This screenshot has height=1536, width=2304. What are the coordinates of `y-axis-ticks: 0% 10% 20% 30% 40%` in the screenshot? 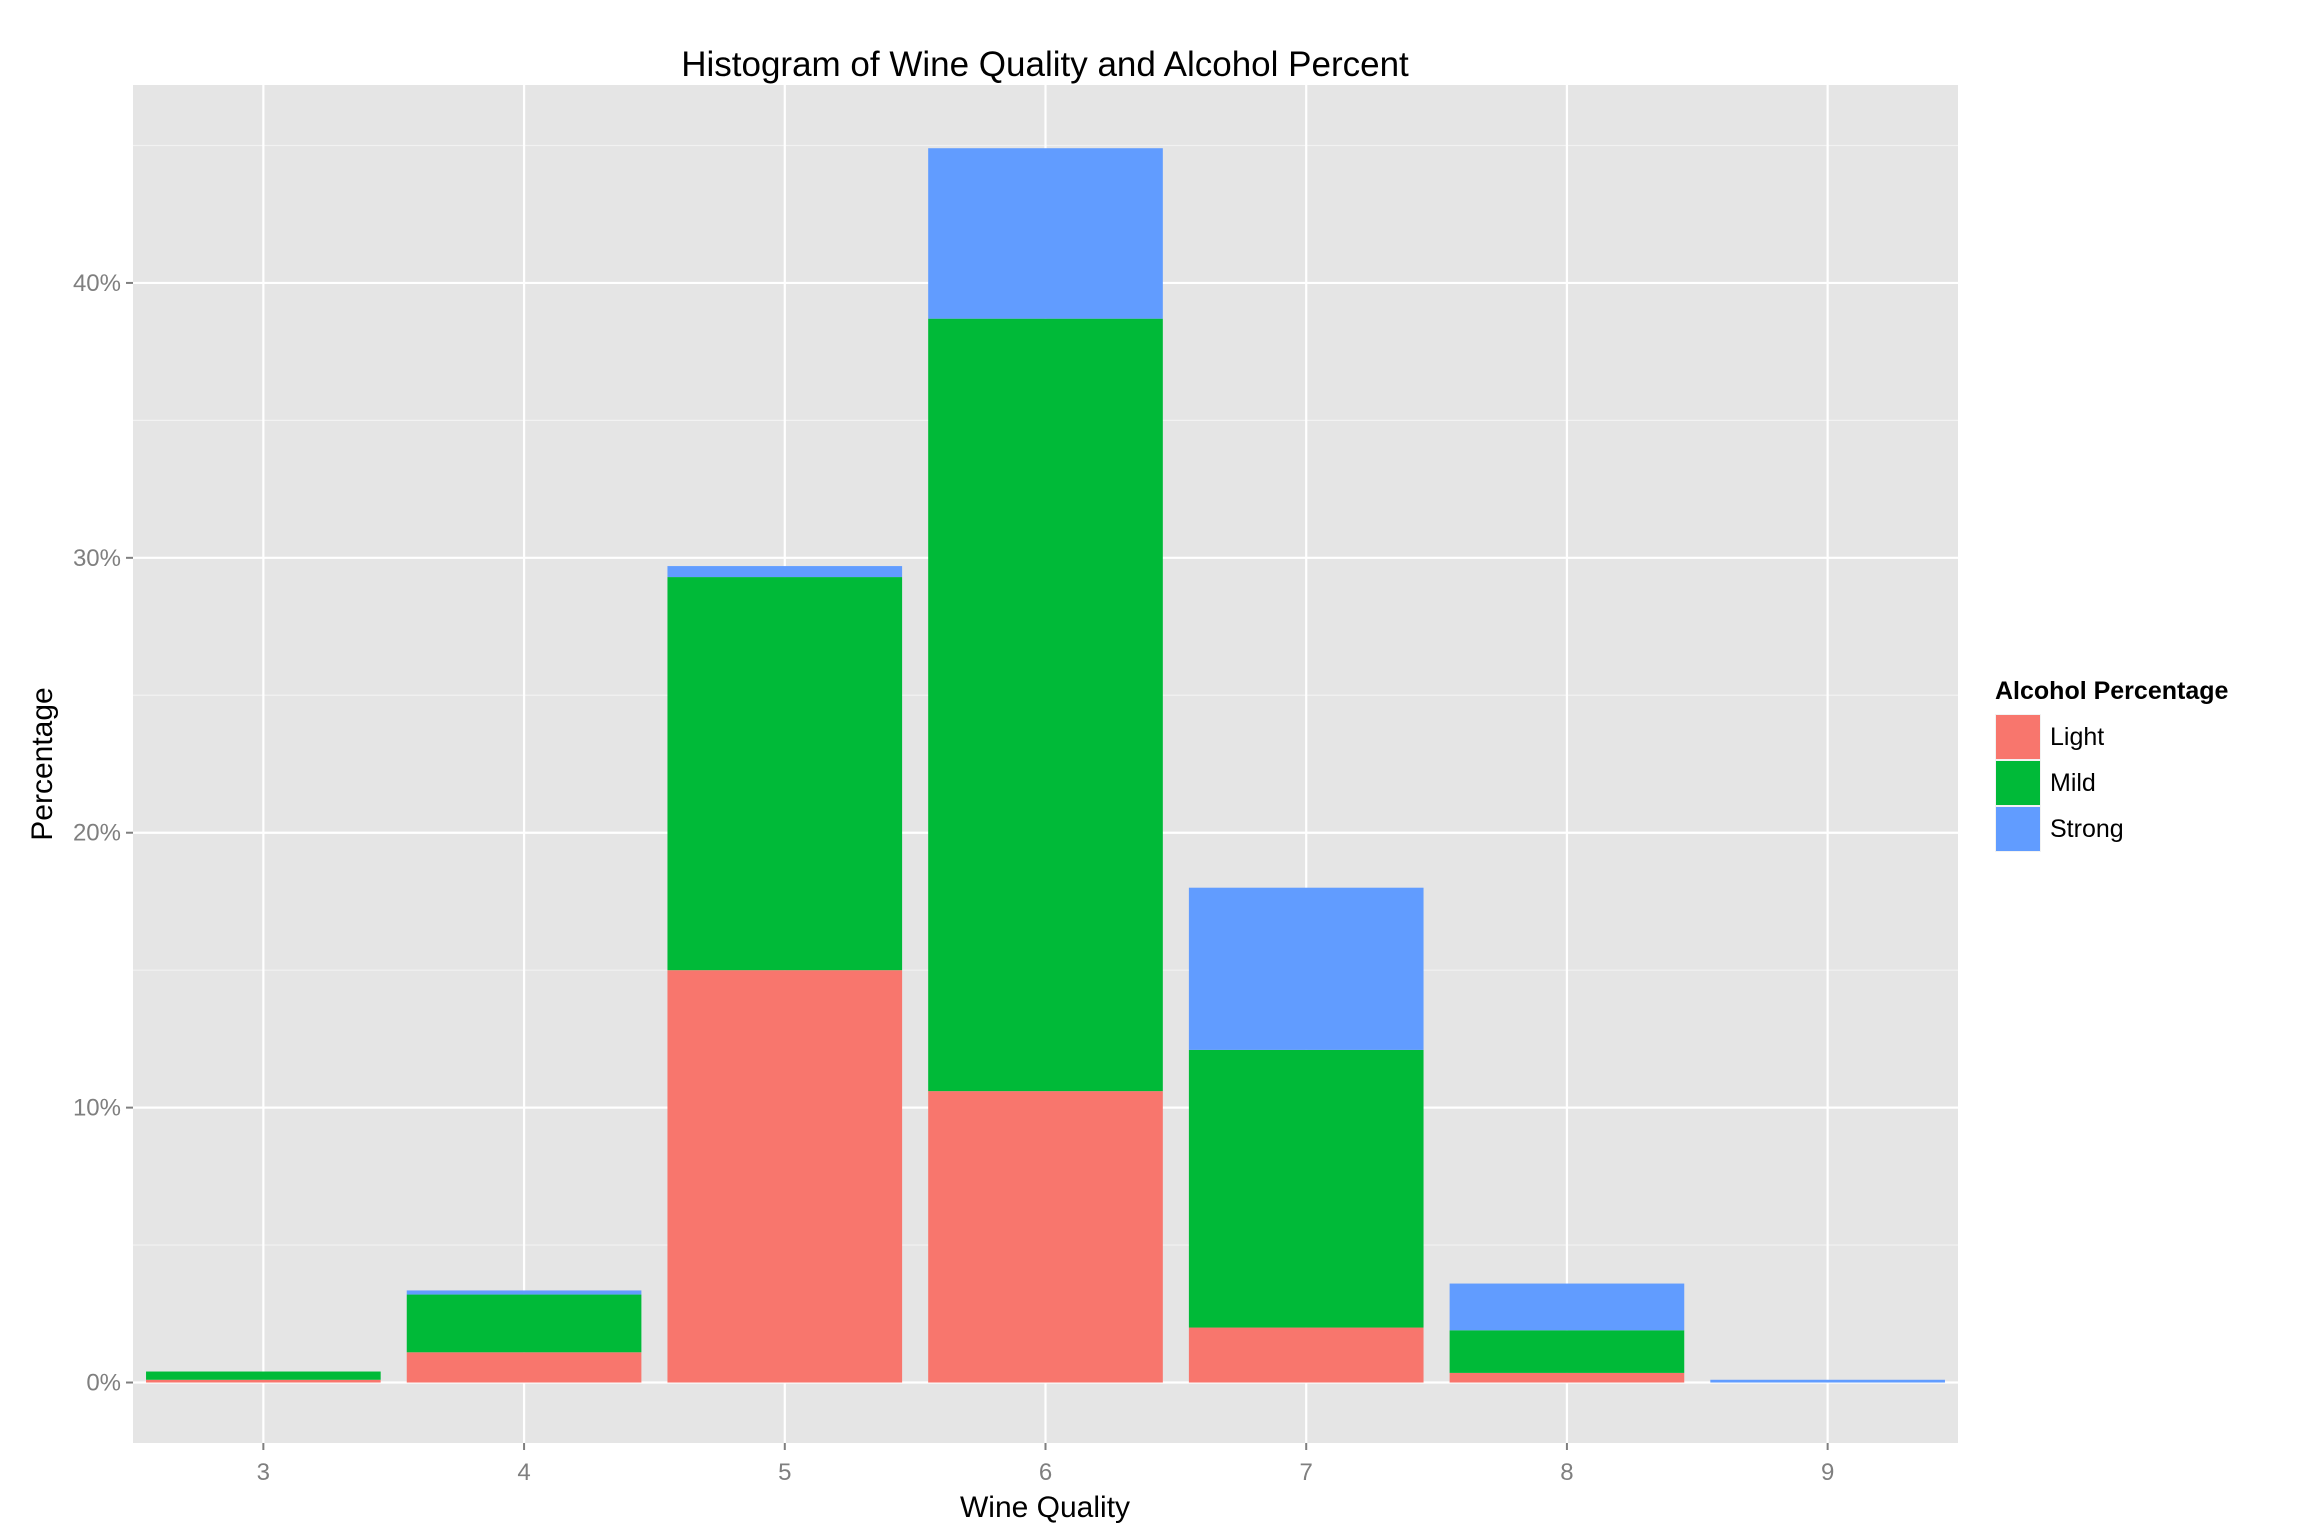 It's located at (103, 833).